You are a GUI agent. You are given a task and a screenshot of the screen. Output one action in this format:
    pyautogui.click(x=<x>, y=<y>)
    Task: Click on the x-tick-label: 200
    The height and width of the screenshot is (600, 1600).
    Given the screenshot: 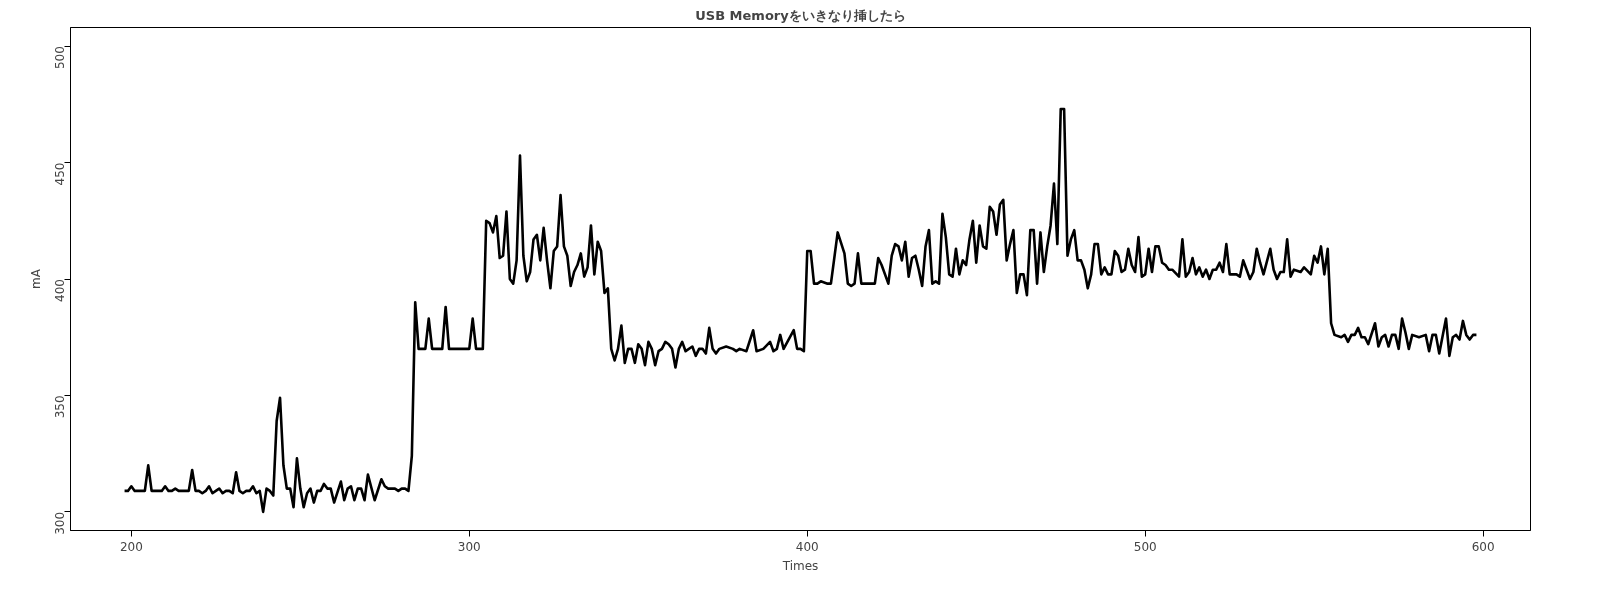 What is the action you would take?
    pyautogui.click(x=131, y=546)
    